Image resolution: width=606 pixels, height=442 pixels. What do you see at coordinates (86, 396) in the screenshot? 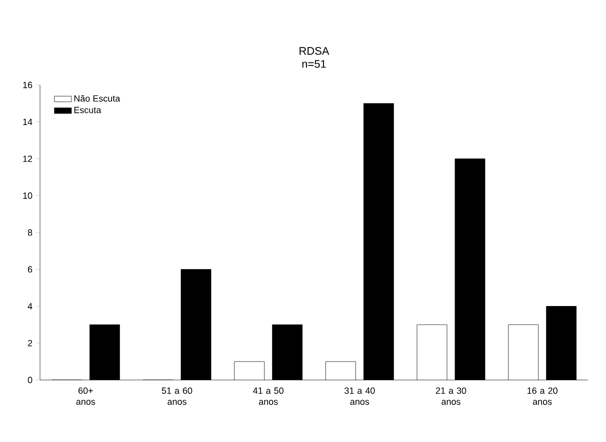
I see `x-tick-label: 60+ anos` at bounding box center [86, 396].